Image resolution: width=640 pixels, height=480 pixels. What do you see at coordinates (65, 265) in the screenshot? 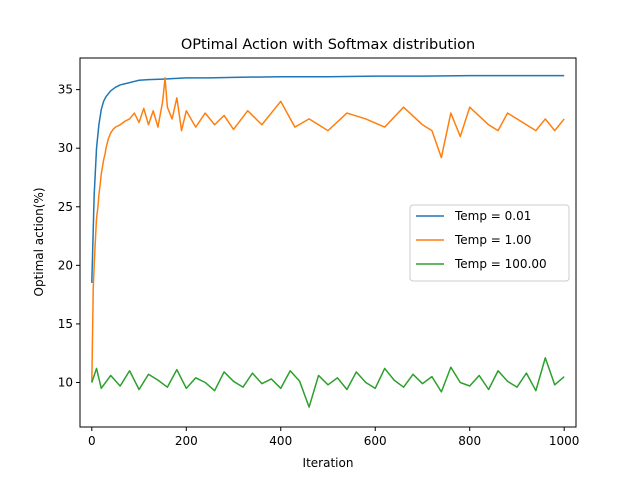
I see `y-tick-label-2: 20` at bounding box center [65, 265].